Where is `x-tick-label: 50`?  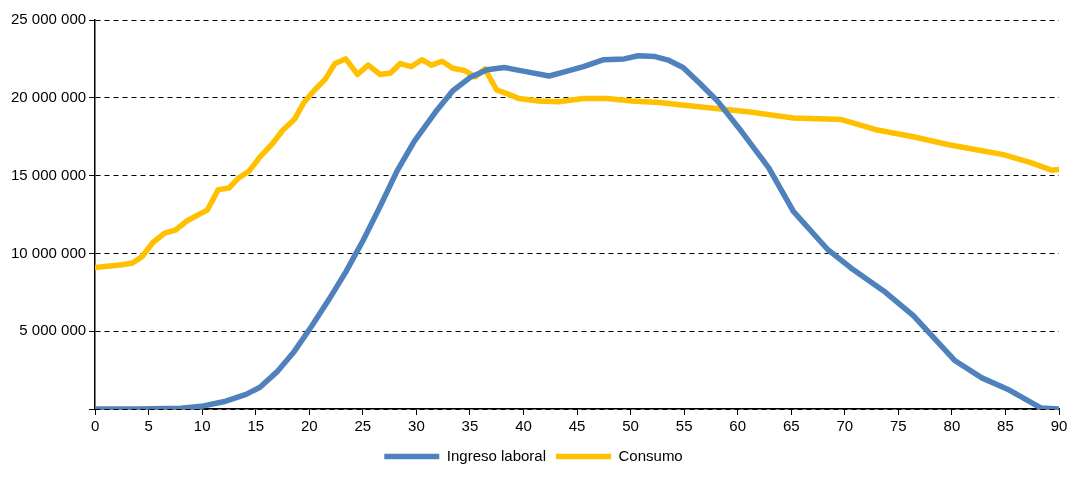
x-tick-label: 50 is located at coordinates (630, 426).